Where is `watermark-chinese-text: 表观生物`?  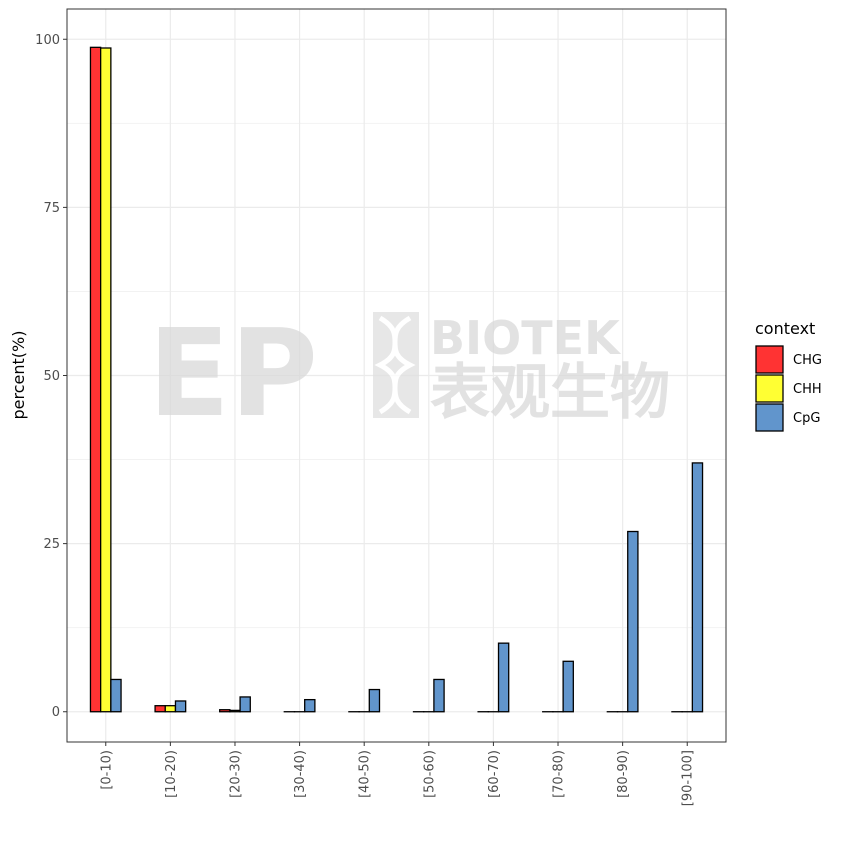 watermark-chinese-text: 表观生物 is located at coordinates (550, 393).